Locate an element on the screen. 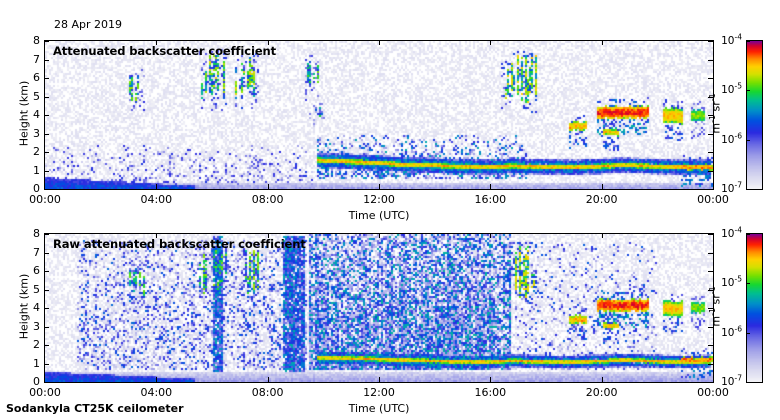 The image size is (780, 420). panel-attenuated-title: Attenuated backscatter coefficient is located at coordinates (165, 51).